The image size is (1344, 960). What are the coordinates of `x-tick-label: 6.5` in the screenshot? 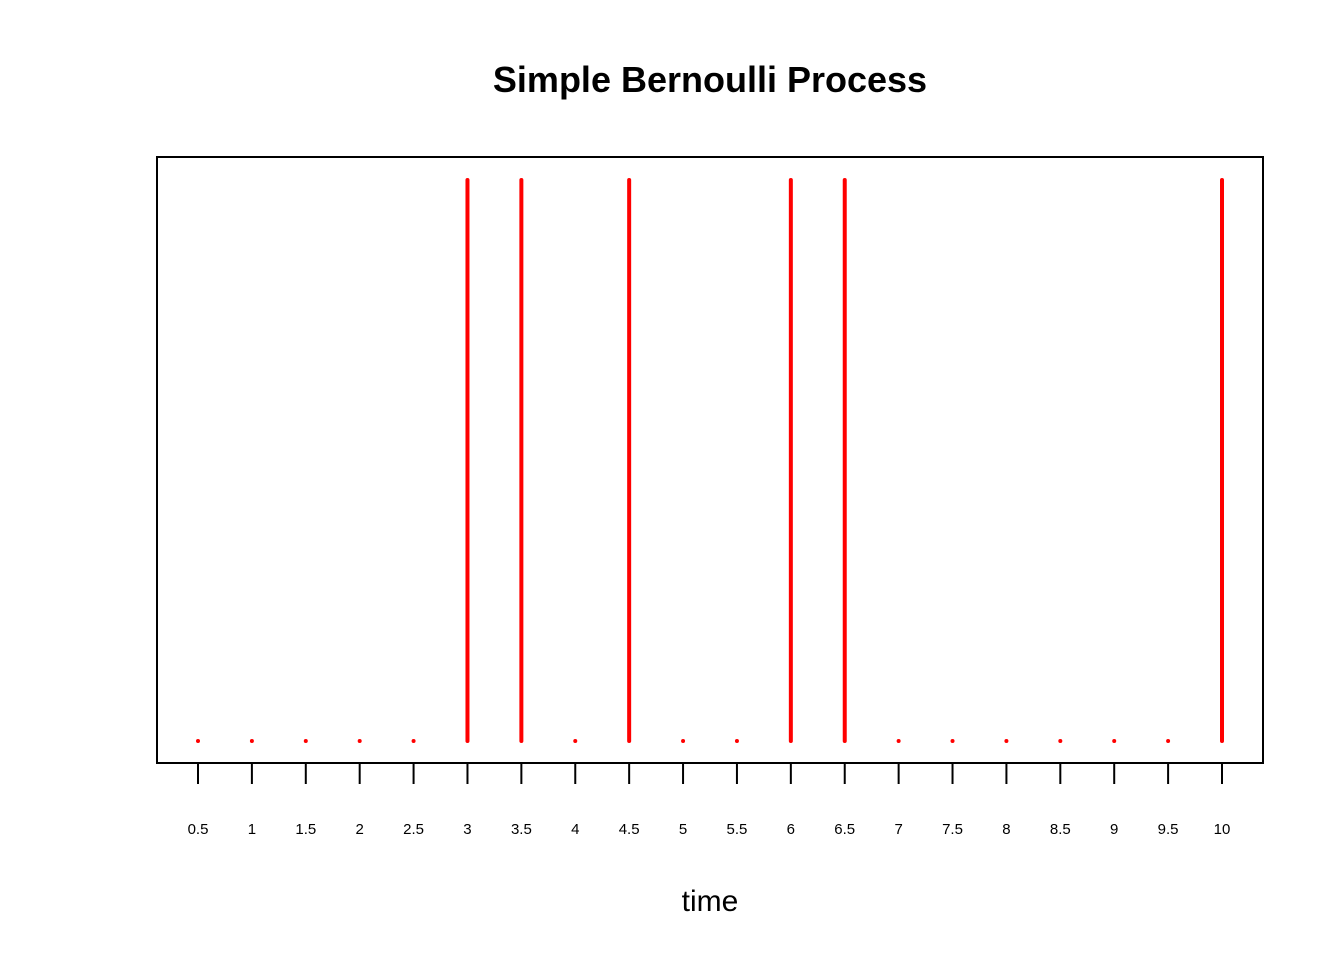 It's located at (844, 829).